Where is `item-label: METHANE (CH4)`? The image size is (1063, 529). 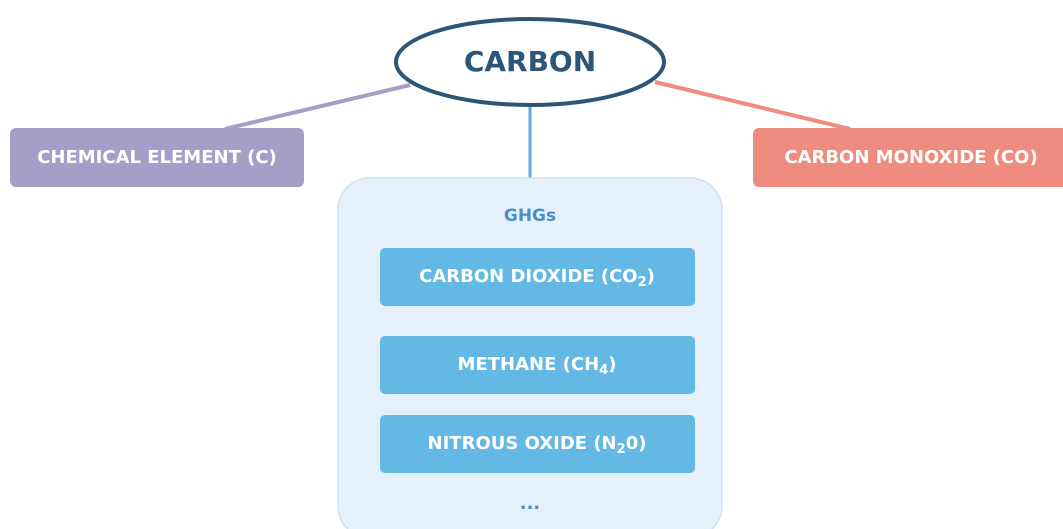 item-label: METHANE (CH4) is located at coordinates (537, 366).